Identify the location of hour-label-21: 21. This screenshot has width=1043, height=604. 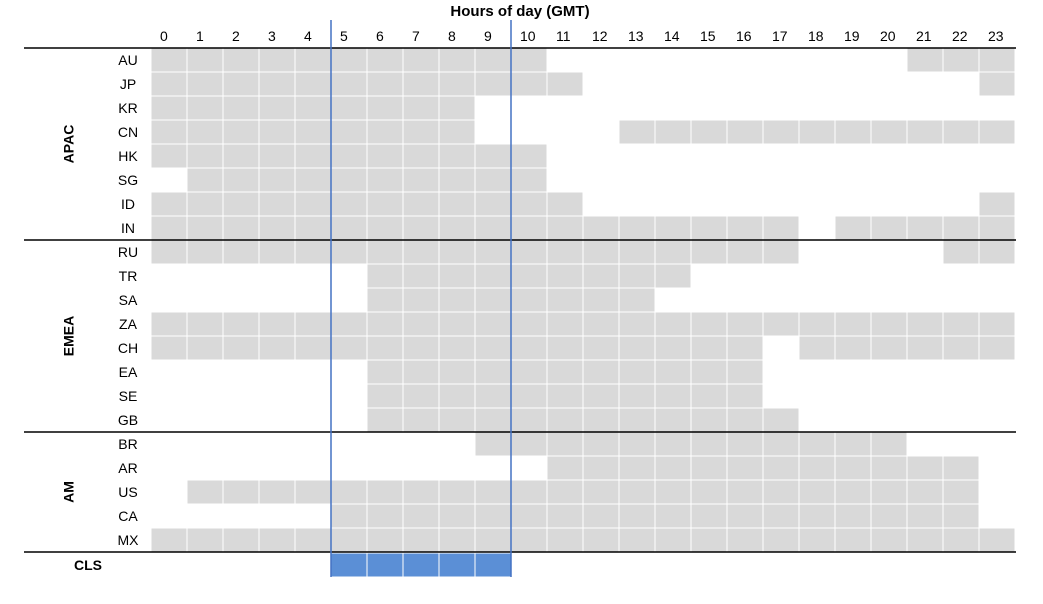
(924, 36).